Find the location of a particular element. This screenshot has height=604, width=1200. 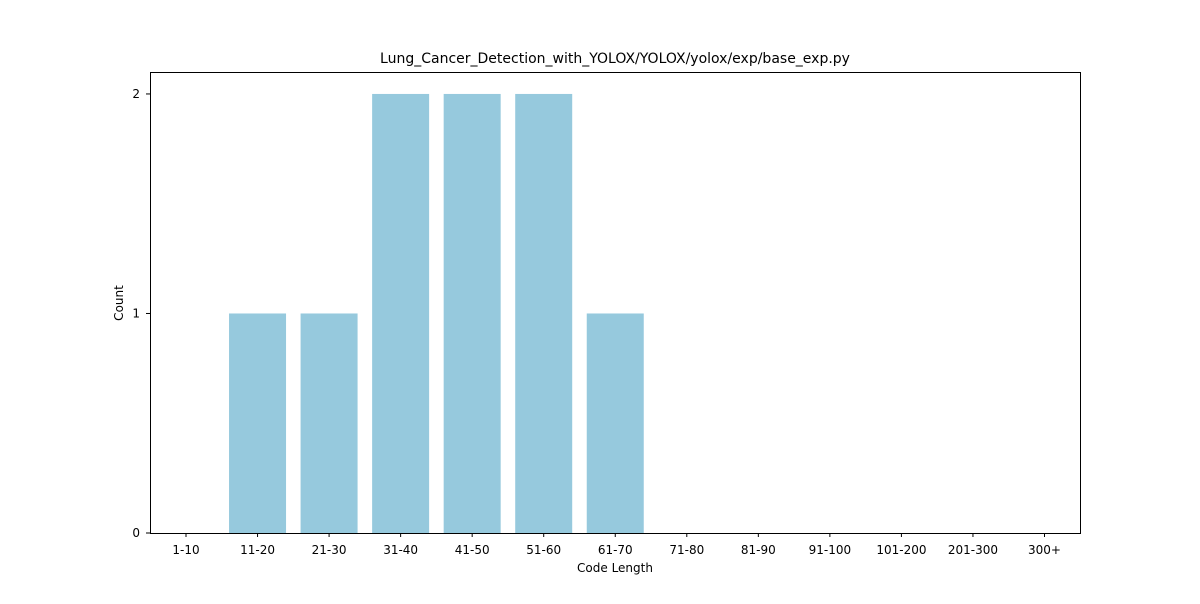

y-tick-label: 1 is located at coordinates (136, 313).